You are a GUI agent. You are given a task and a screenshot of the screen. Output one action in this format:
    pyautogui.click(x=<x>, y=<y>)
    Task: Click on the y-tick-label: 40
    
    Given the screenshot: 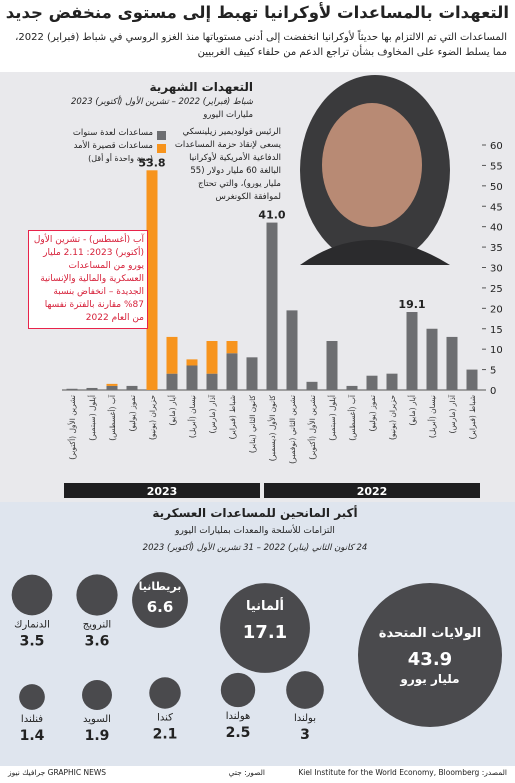 What is the action you would take?
    pyautogui.click(x=496, y=228)
    